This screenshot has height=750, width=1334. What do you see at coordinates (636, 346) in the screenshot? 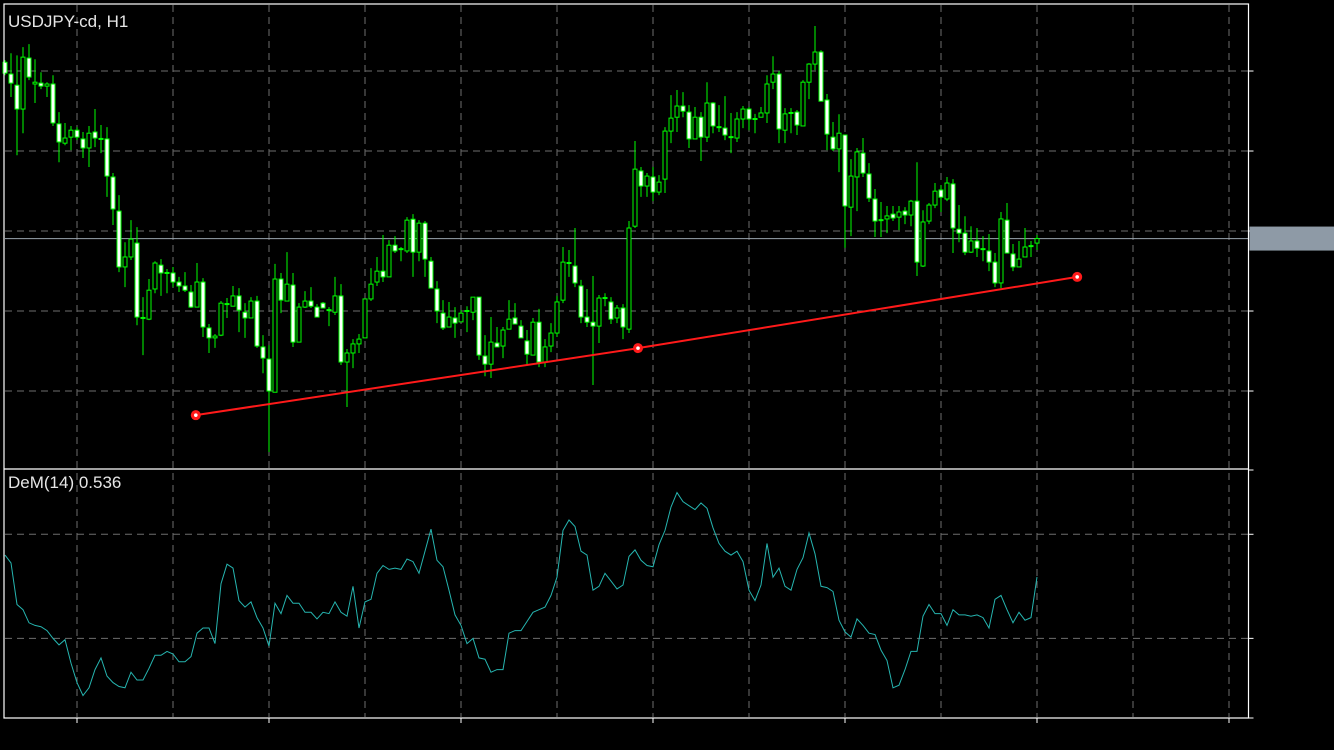
I see `trendline` at bounding box center [636, 346].